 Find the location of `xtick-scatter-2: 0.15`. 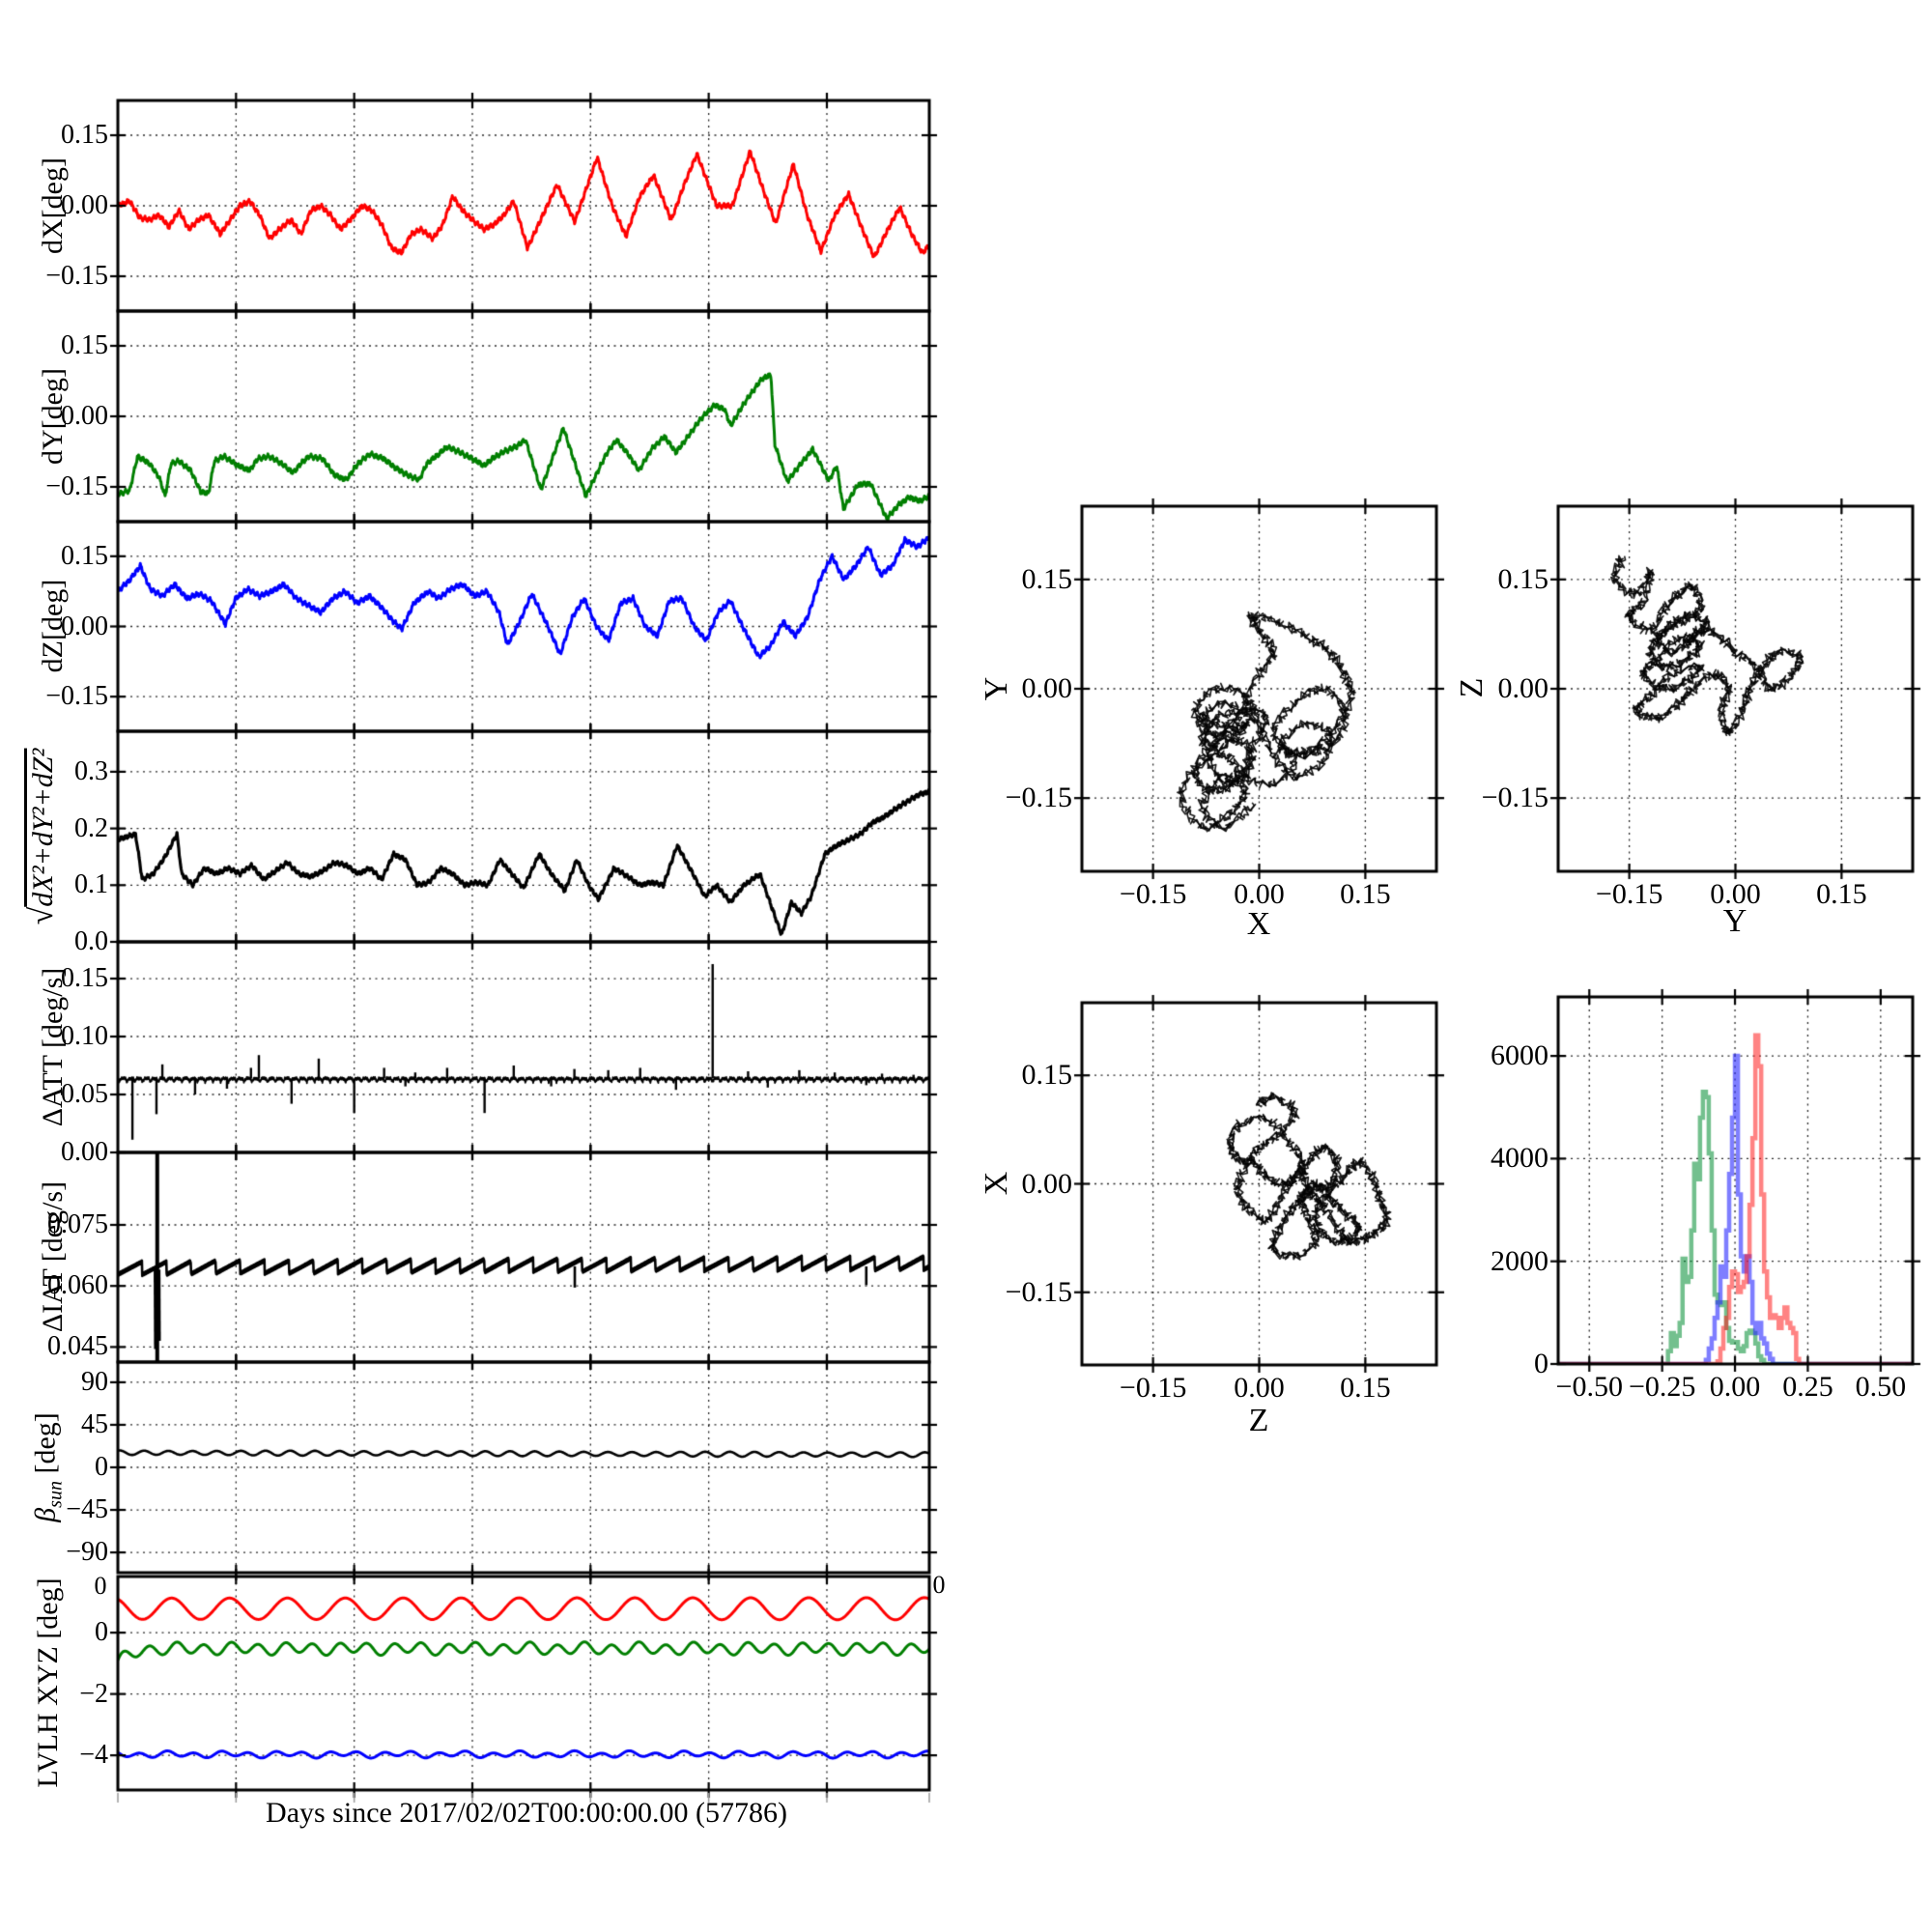

xtick-scatter-2: 0.15 is located at coordinates (1365, 1388).